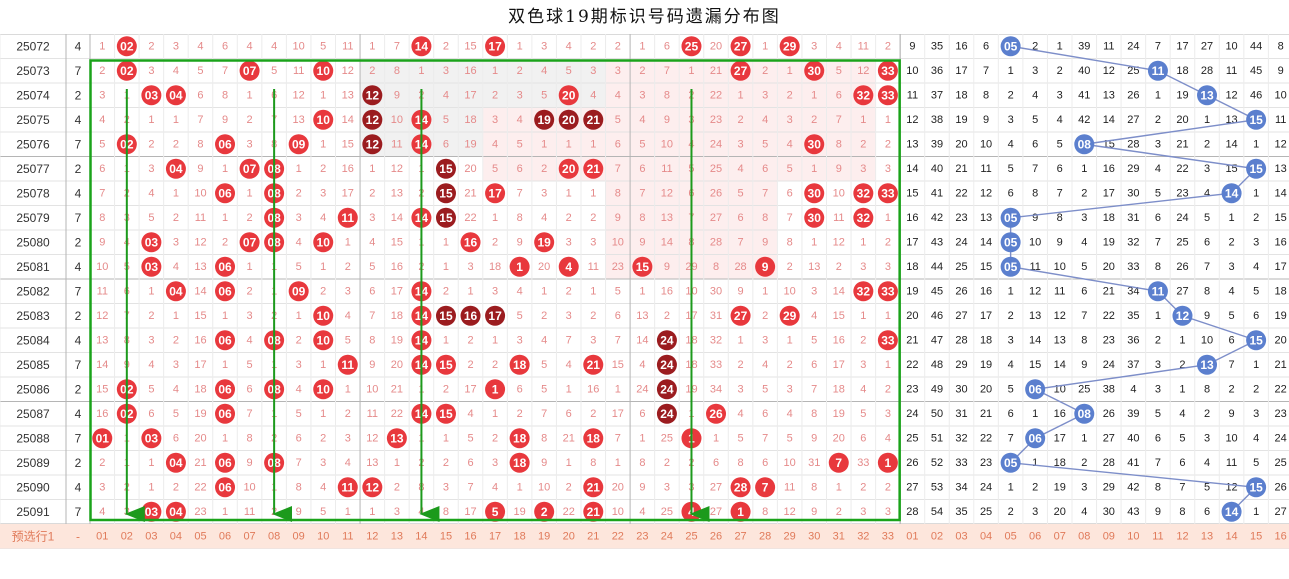  I want to click on red-header-number: 21, so click(593, 536).